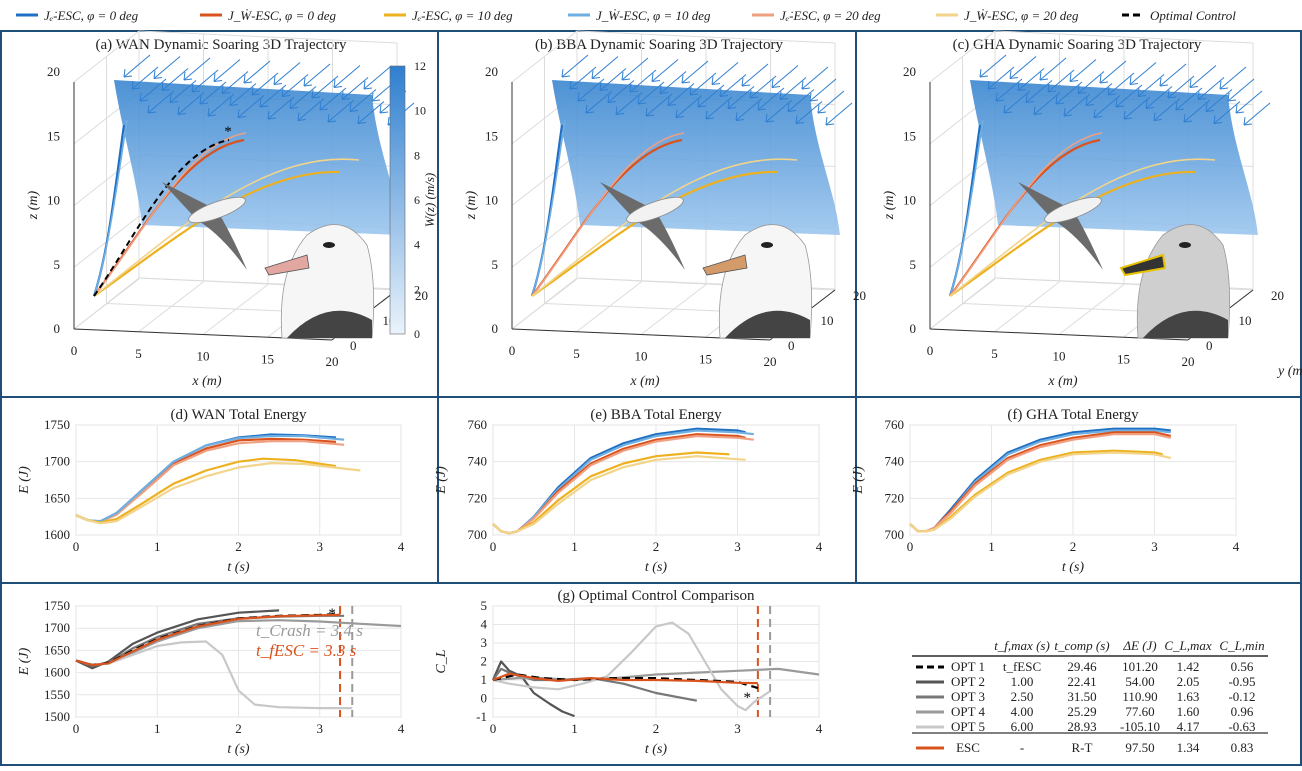 The height and width of the screenshot is (771, 1302). Describe the element at coordinates (1277, 295) in the screenshot. I see `y-tick-label: 20` at that location.